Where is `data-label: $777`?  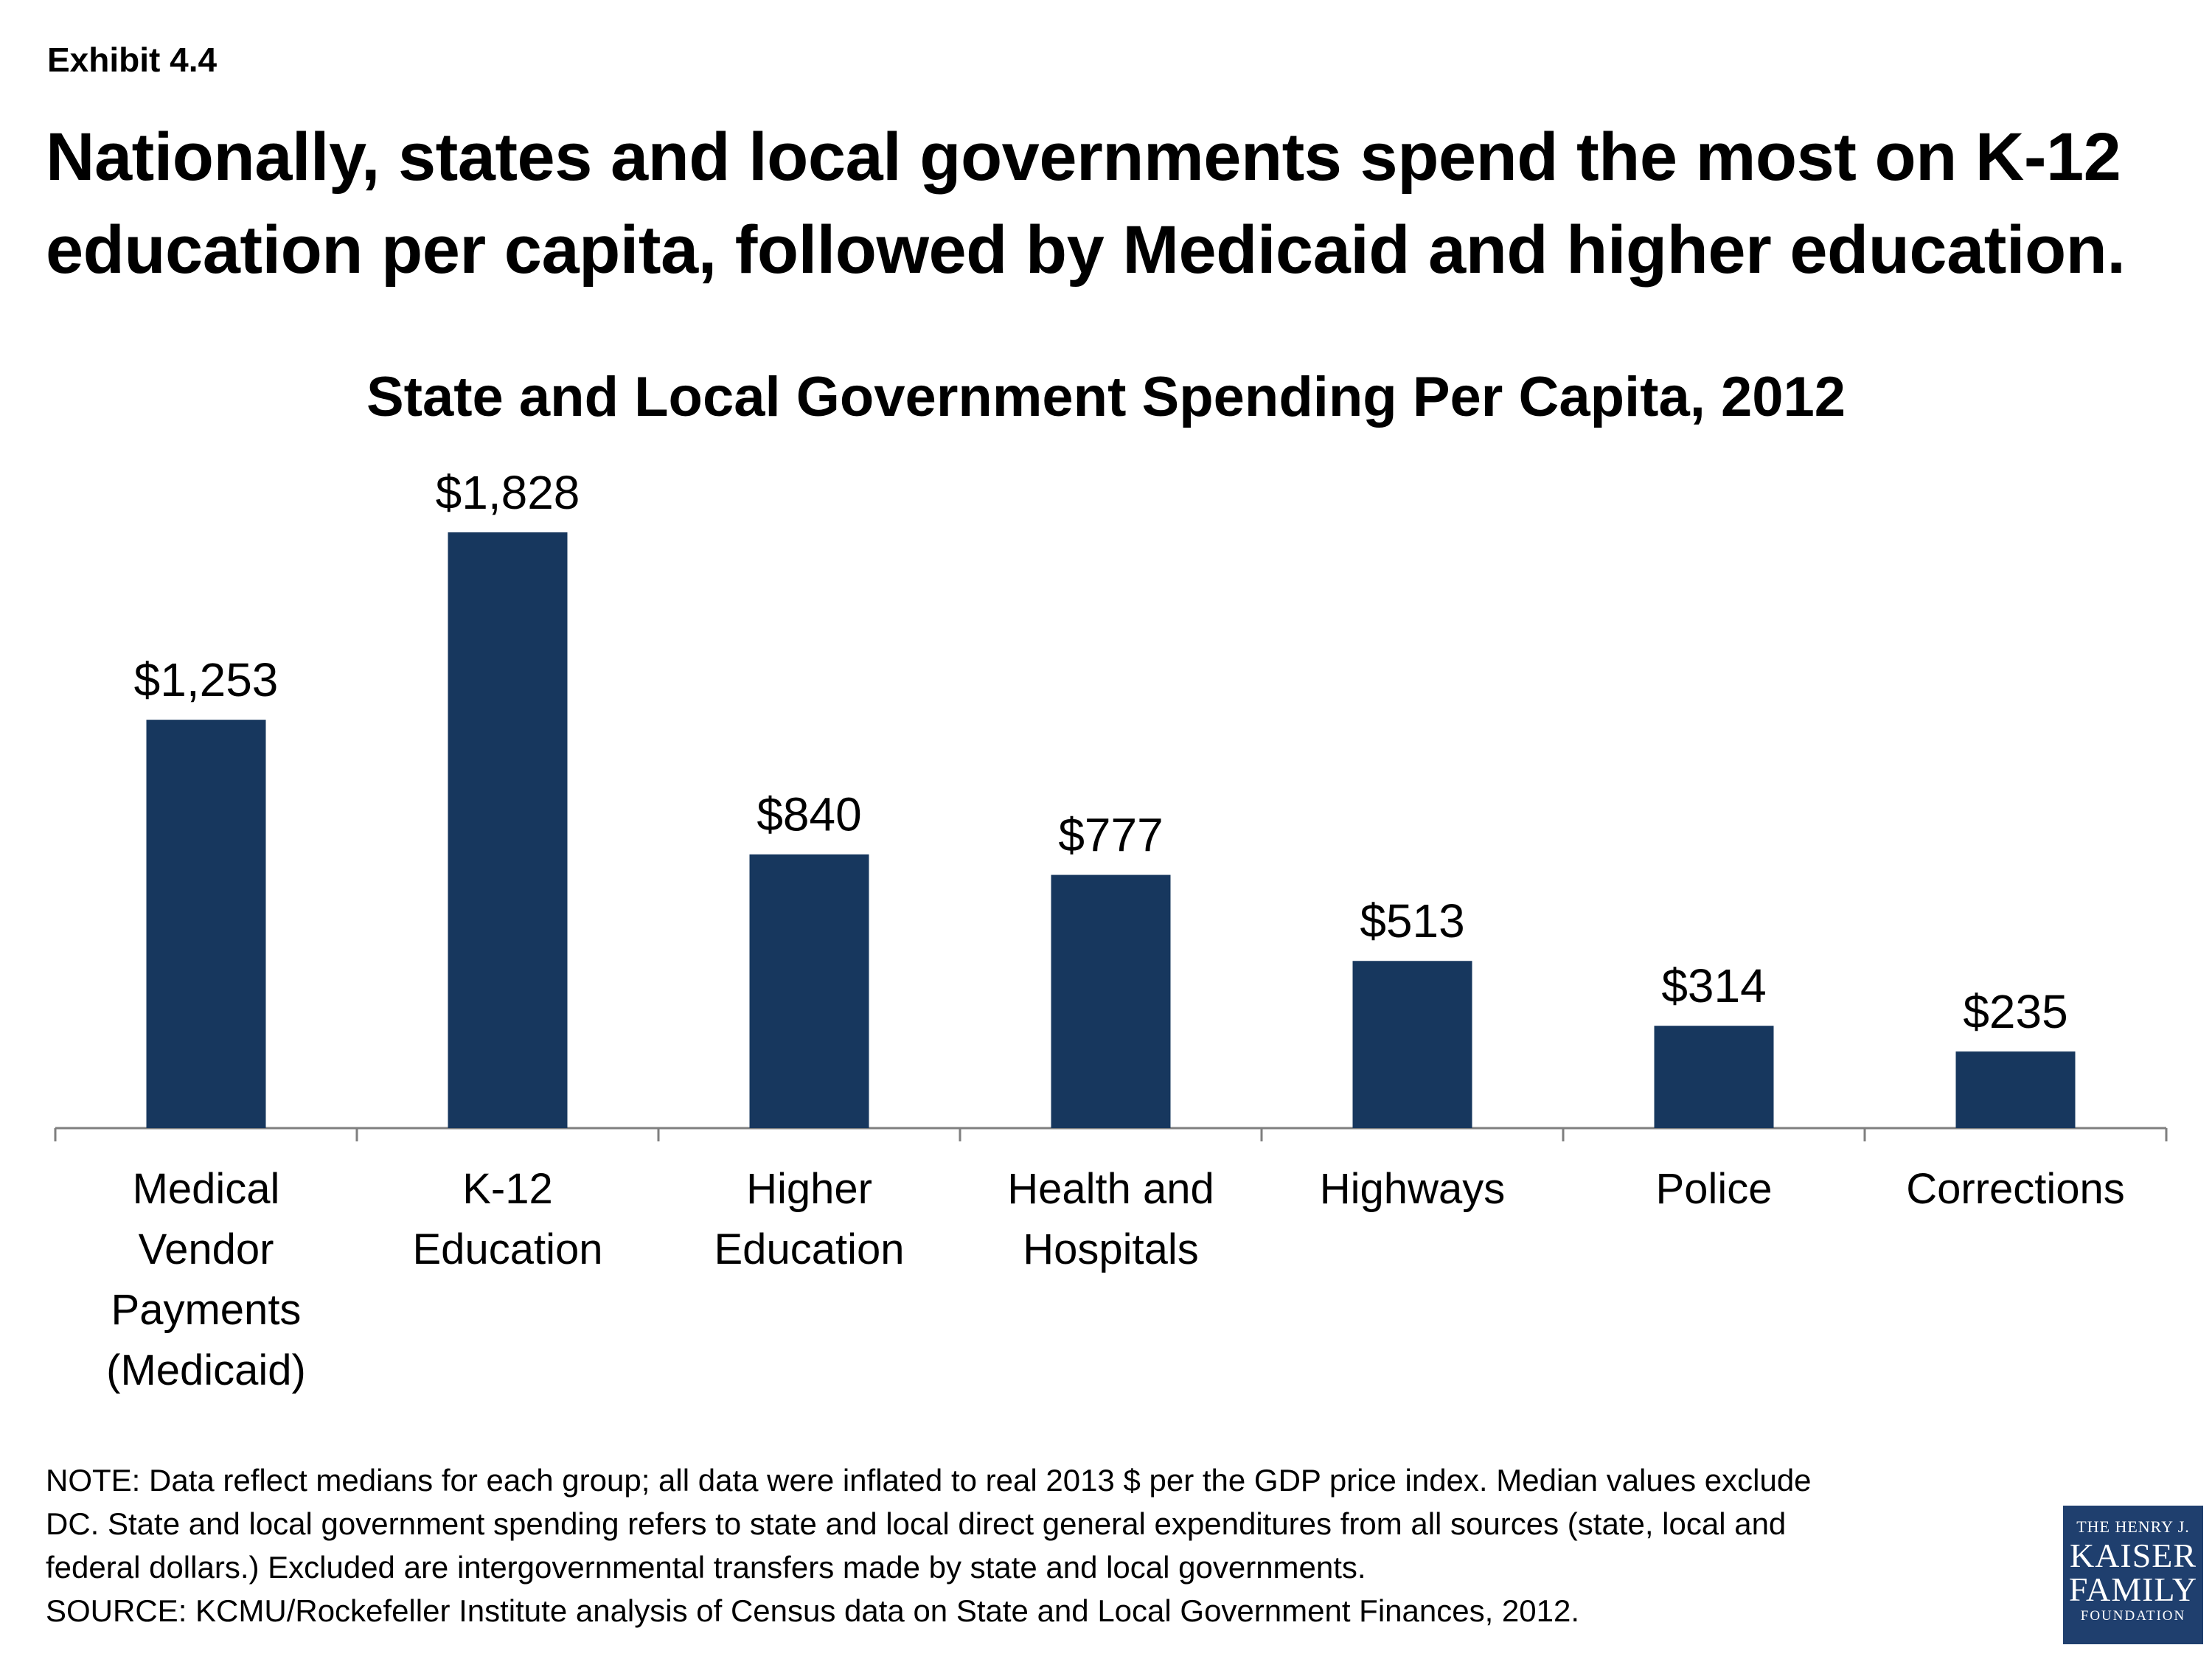
data-label: $777 is located at coordinates (1110, 835).